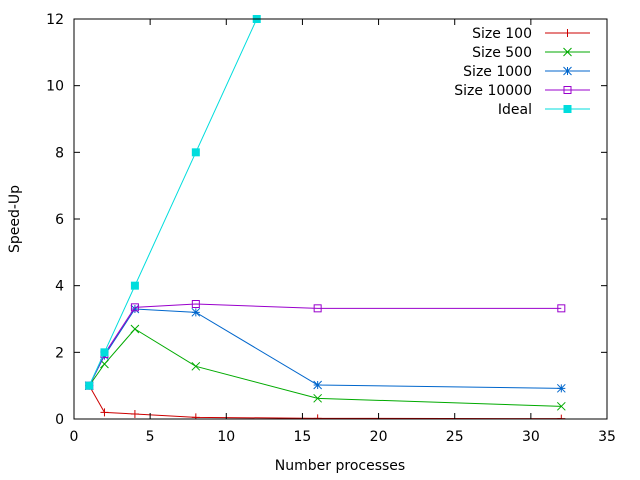 The height and width of the screenshot is (480, 640). I want to click on y-tick-label: 0, so click(59, 420).